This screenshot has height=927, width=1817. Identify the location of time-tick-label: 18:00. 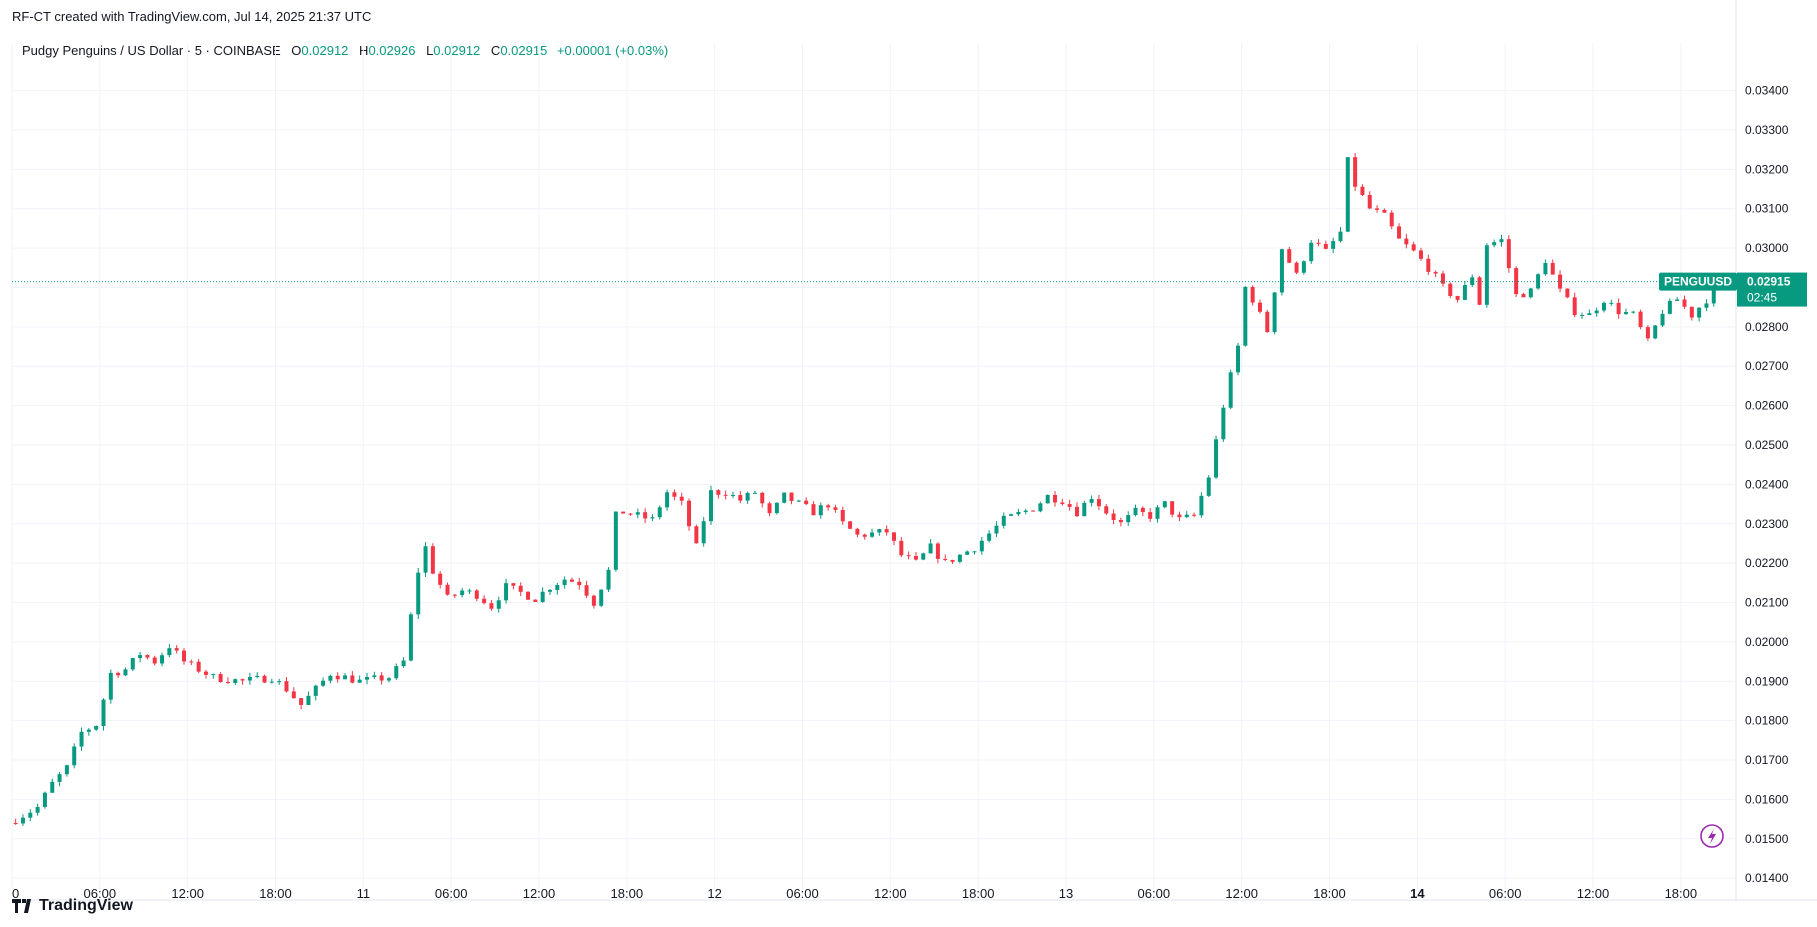
(627, 893).